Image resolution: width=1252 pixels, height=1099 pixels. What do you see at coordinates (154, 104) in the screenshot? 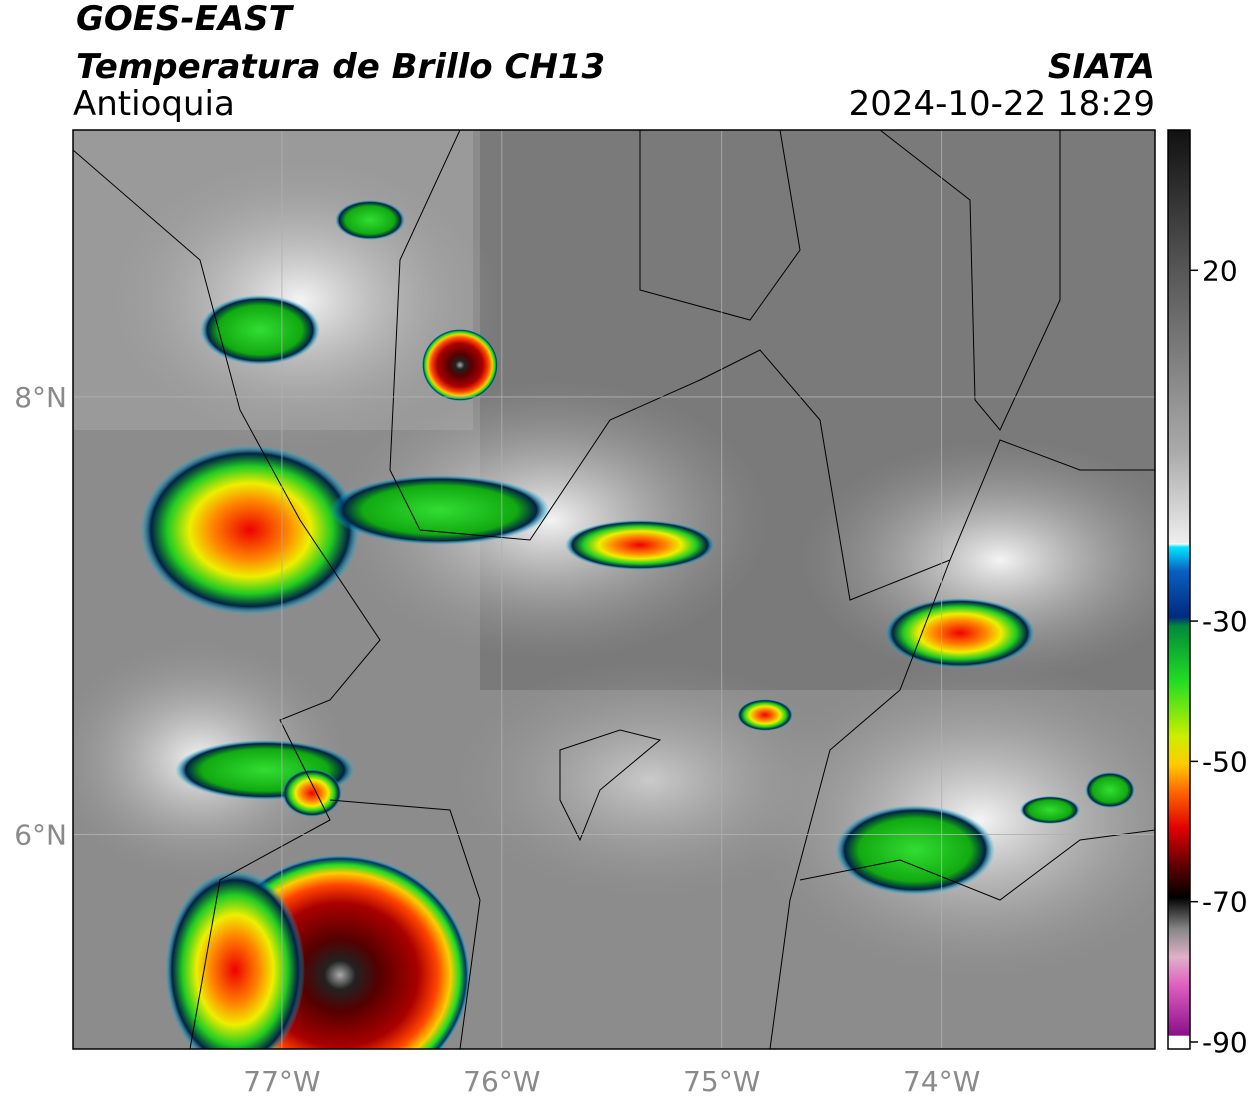
I see `region: Antioquia` at bounding box center [154, 104].